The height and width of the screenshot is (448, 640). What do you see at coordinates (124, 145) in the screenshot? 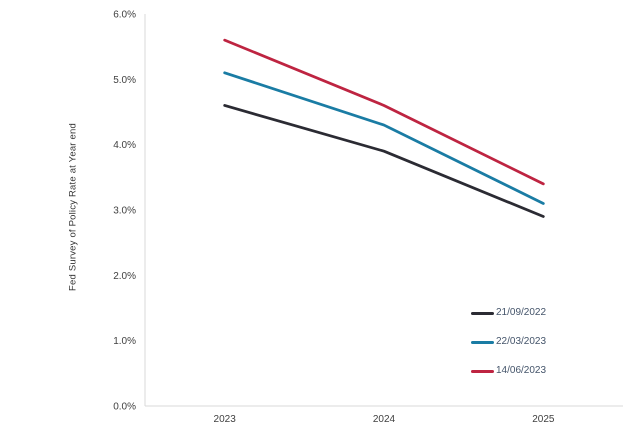
I see `y-tick-label: 4.0%` at bounding box center [124, 145].